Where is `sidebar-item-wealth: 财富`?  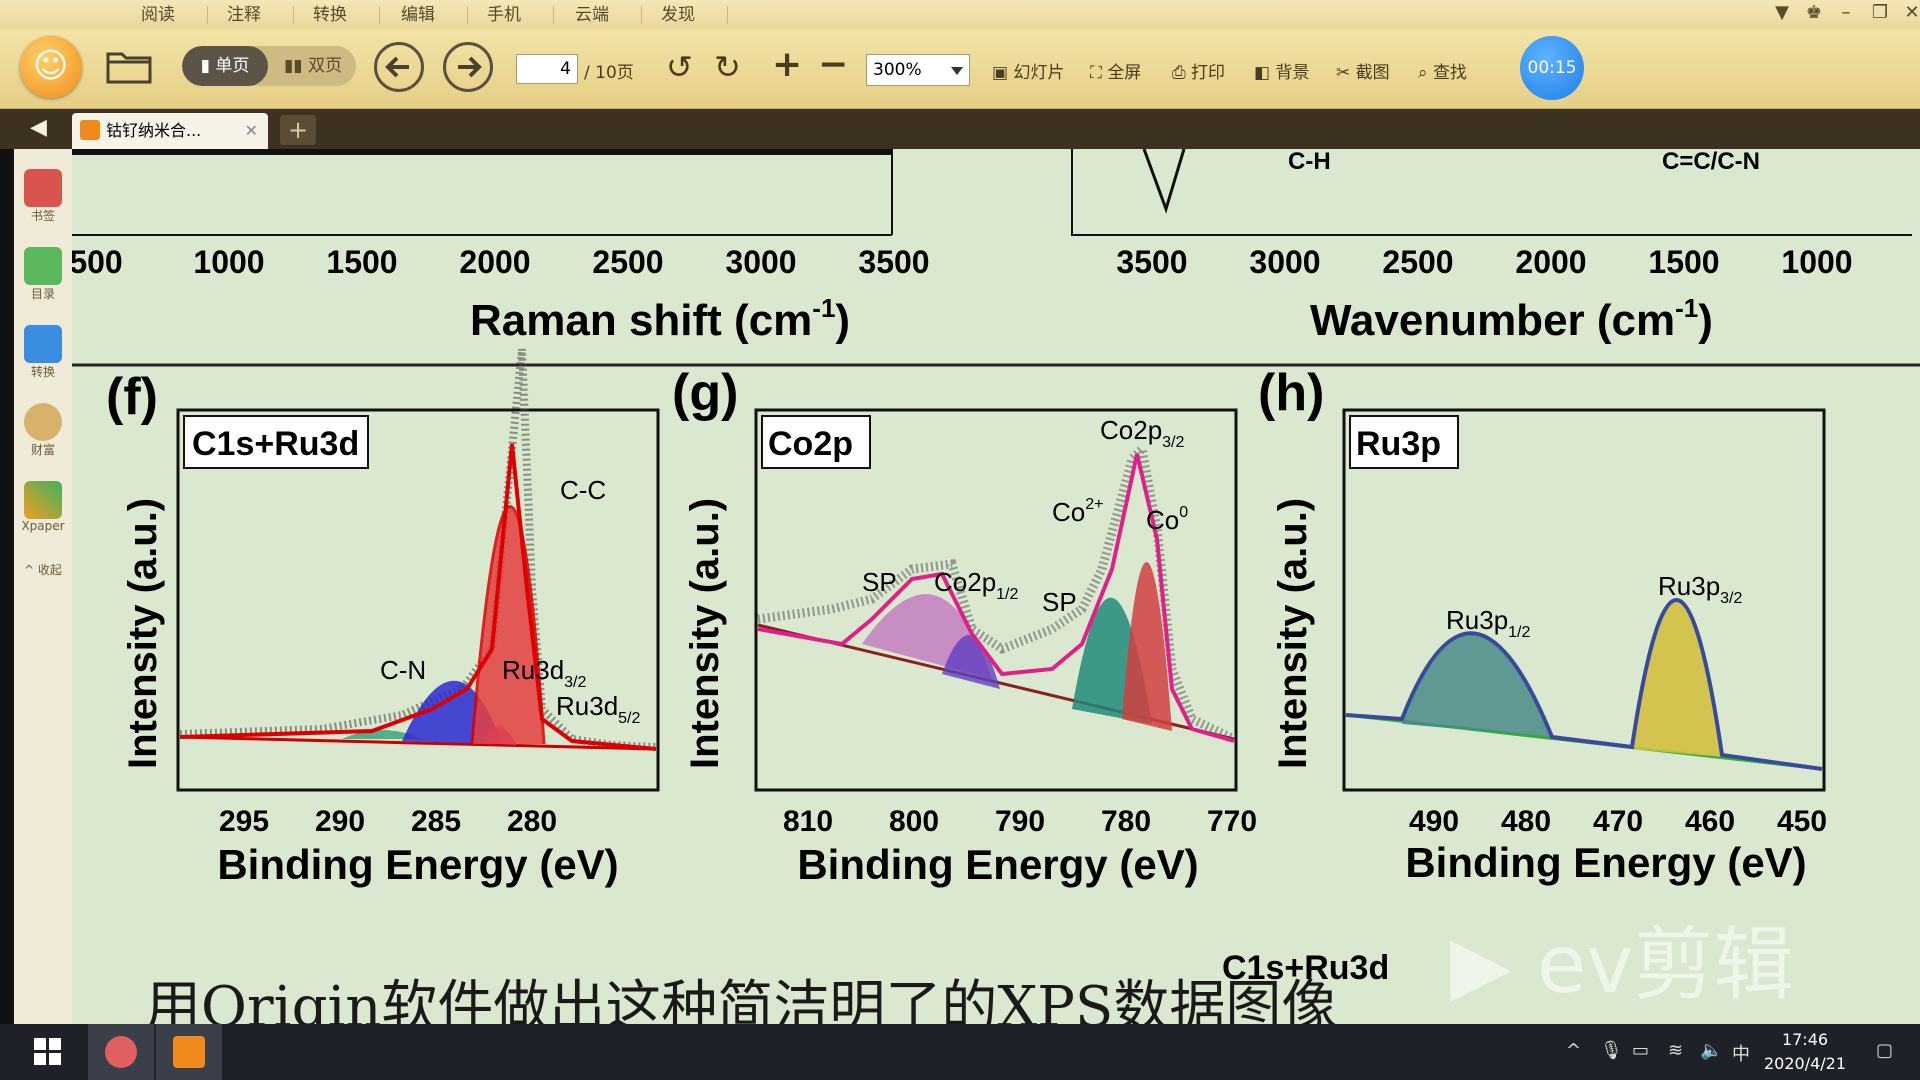
sidebar-item-wealth: 财富 is located at coordinates (43, 430).